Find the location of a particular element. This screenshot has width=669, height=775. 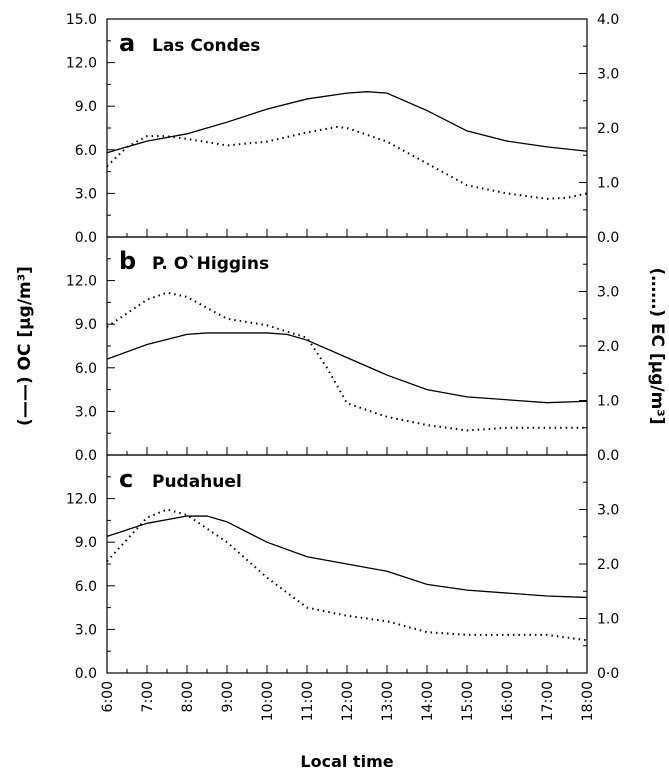

x-axis-label: Local time is located at coordinates (346, 761).